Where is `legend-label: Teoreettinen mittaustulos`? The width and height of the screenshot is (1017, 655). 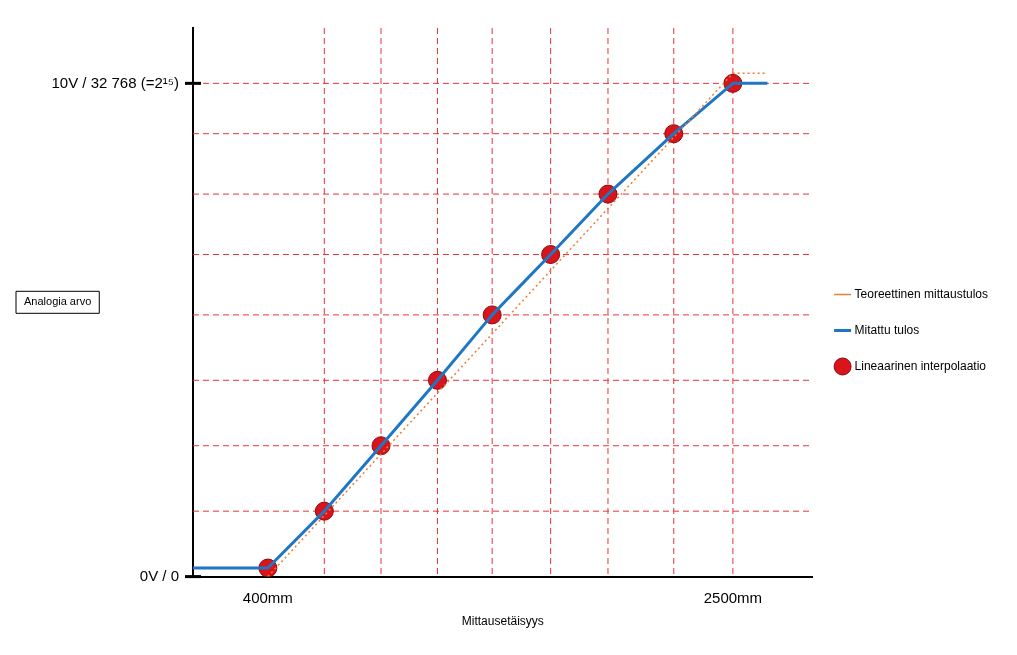 legend-label: Teoreettinen mittaustulos is located at coordinates (921, 293).